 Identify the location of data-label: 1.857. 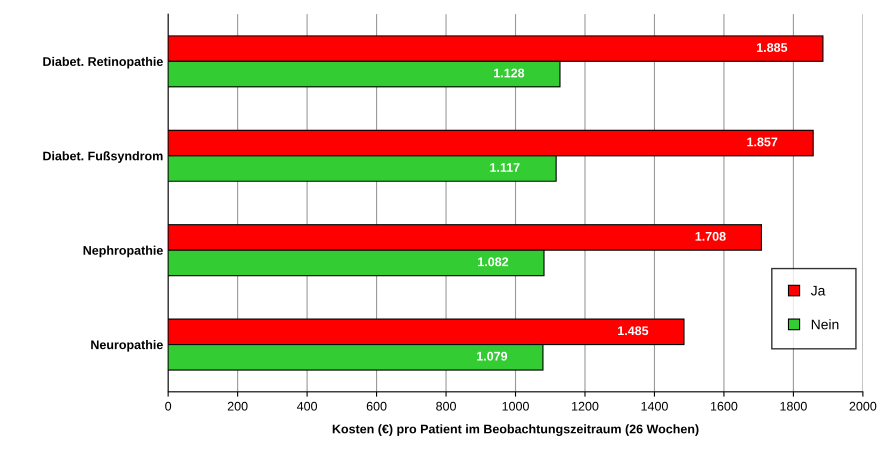
(762, 142).